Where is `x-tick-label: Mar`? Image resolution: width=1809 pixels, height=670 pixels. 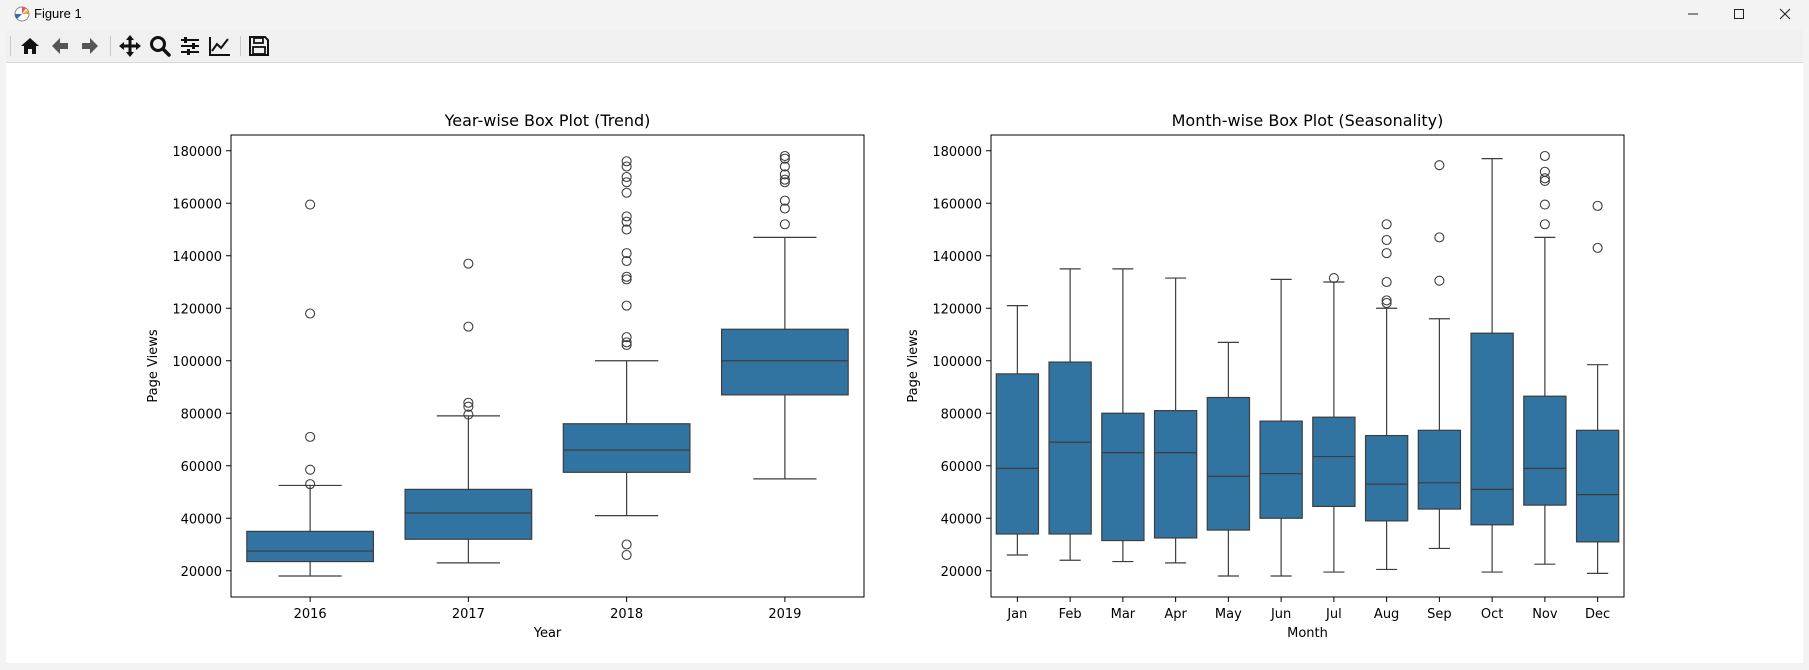
x-tick-label: Mar is located at coordinates (1123, 614).